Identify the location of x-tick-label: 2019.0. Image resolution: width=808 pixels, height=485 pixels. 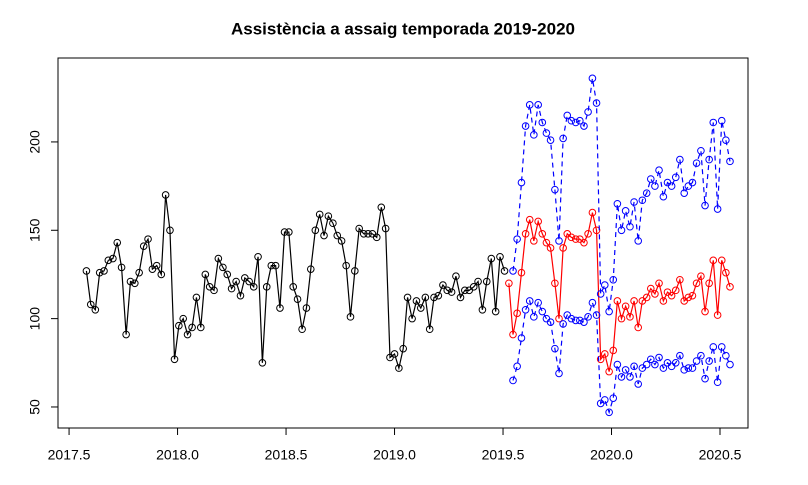
(394, 455).